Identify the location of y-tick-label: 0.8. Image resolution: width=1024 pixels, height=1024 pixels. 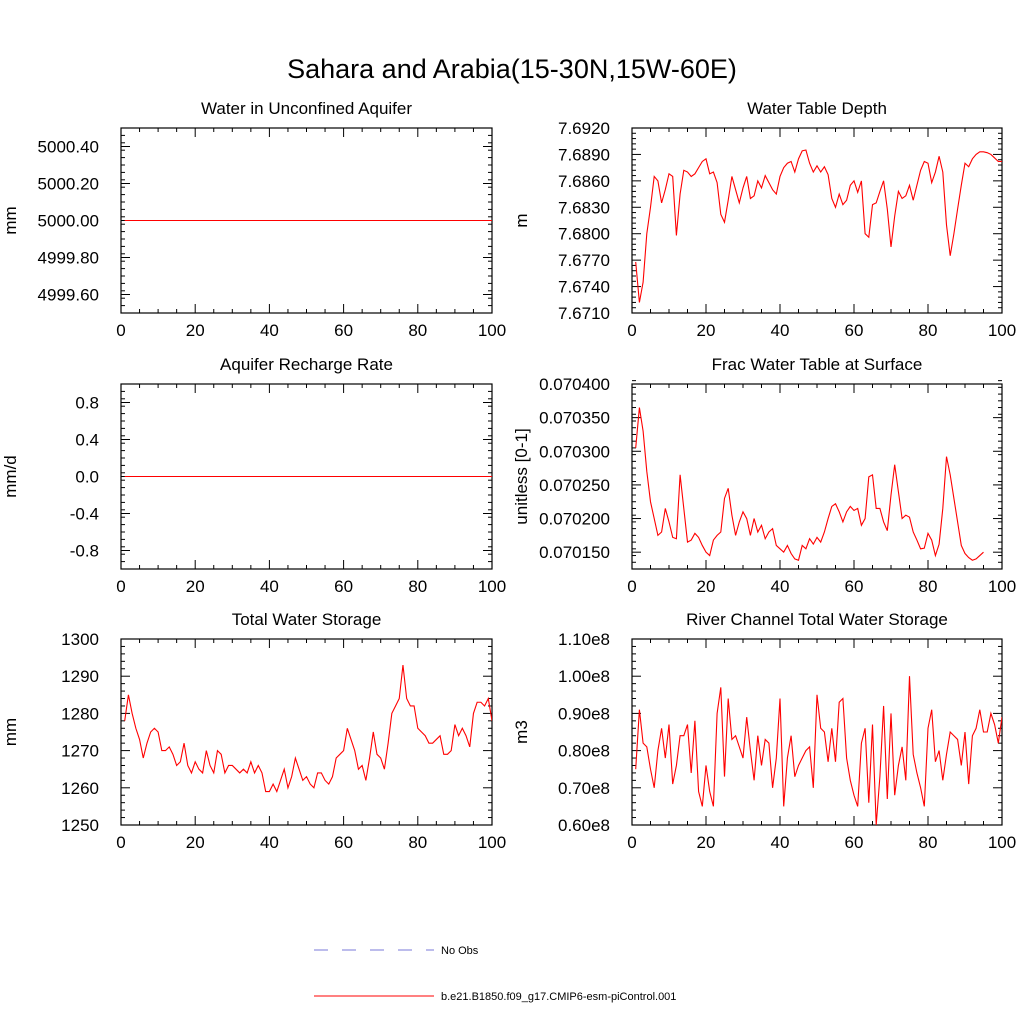
(87, 403).